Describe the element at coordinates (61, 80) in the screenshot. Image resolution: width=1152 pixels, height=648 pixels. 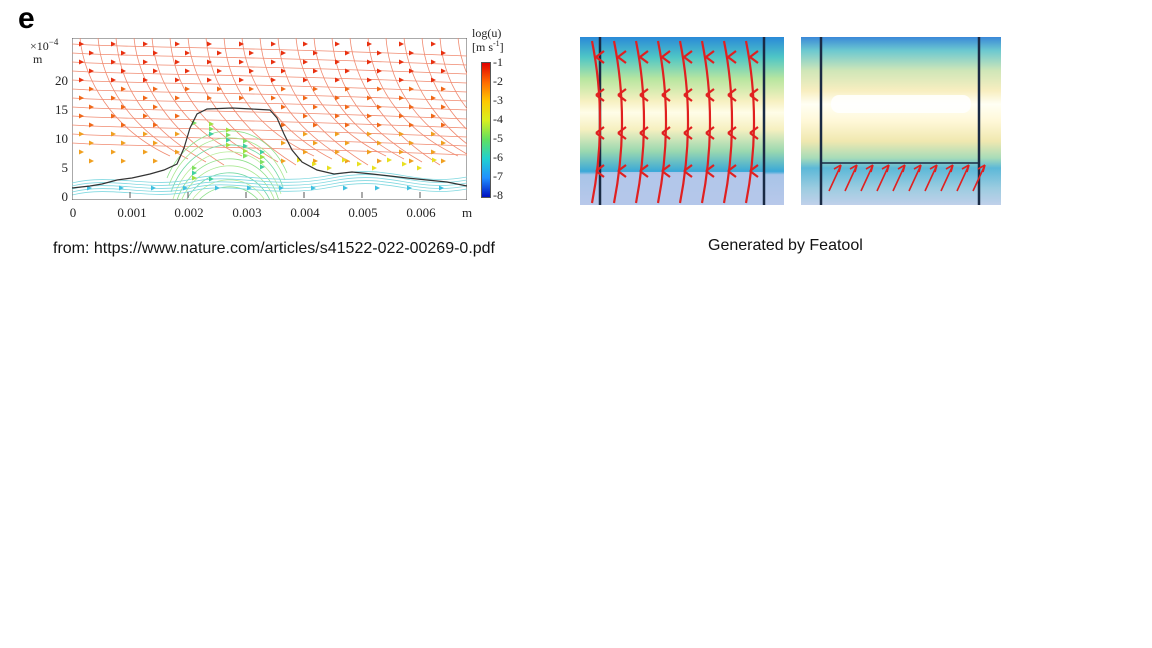
I see `y-tick-label: 20` at that location.